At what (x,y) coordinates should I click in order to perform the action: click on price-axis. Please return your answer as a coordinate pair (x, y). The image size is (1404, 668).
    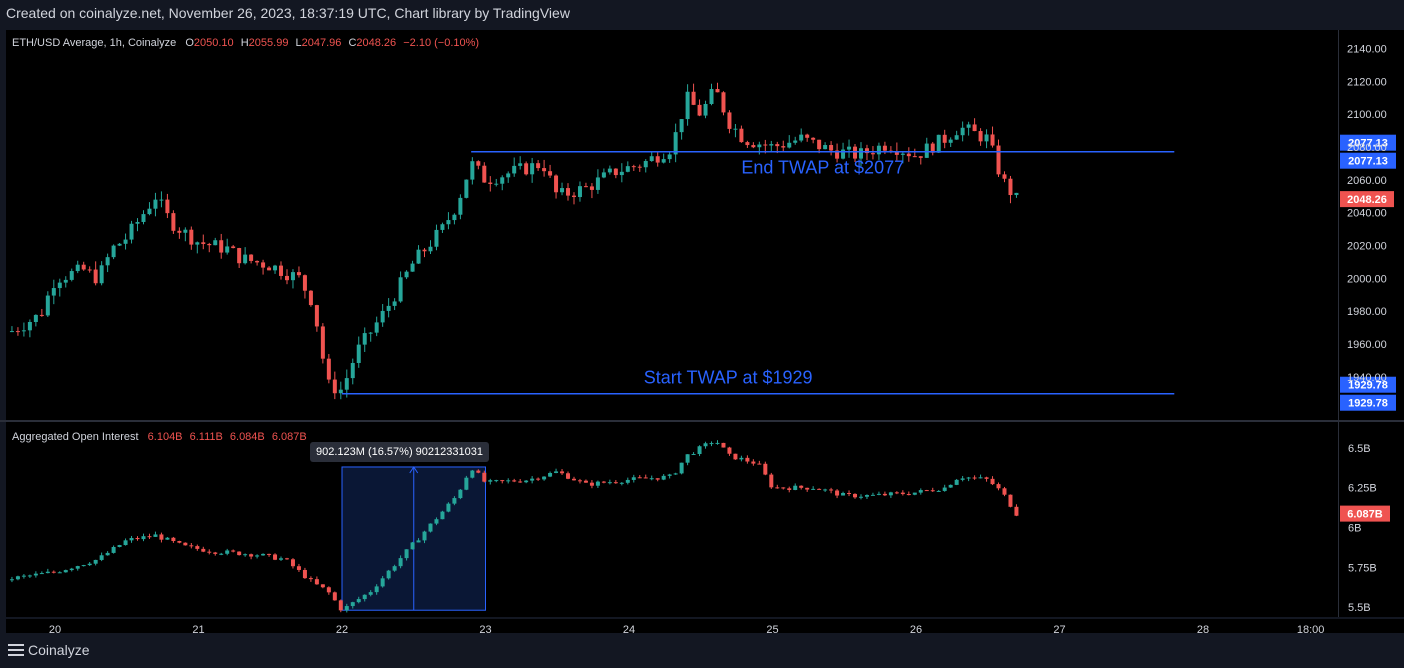
    Looking at the image, I should click on (1371, 225).